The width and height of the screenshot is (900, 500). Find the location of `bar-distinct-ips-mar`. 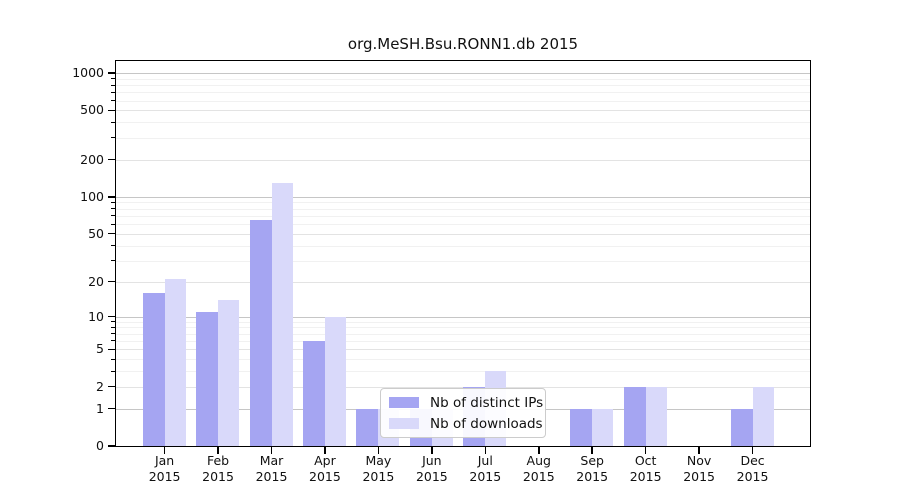

bar-distinct-ips-mar is located at coordinates (260, 332).